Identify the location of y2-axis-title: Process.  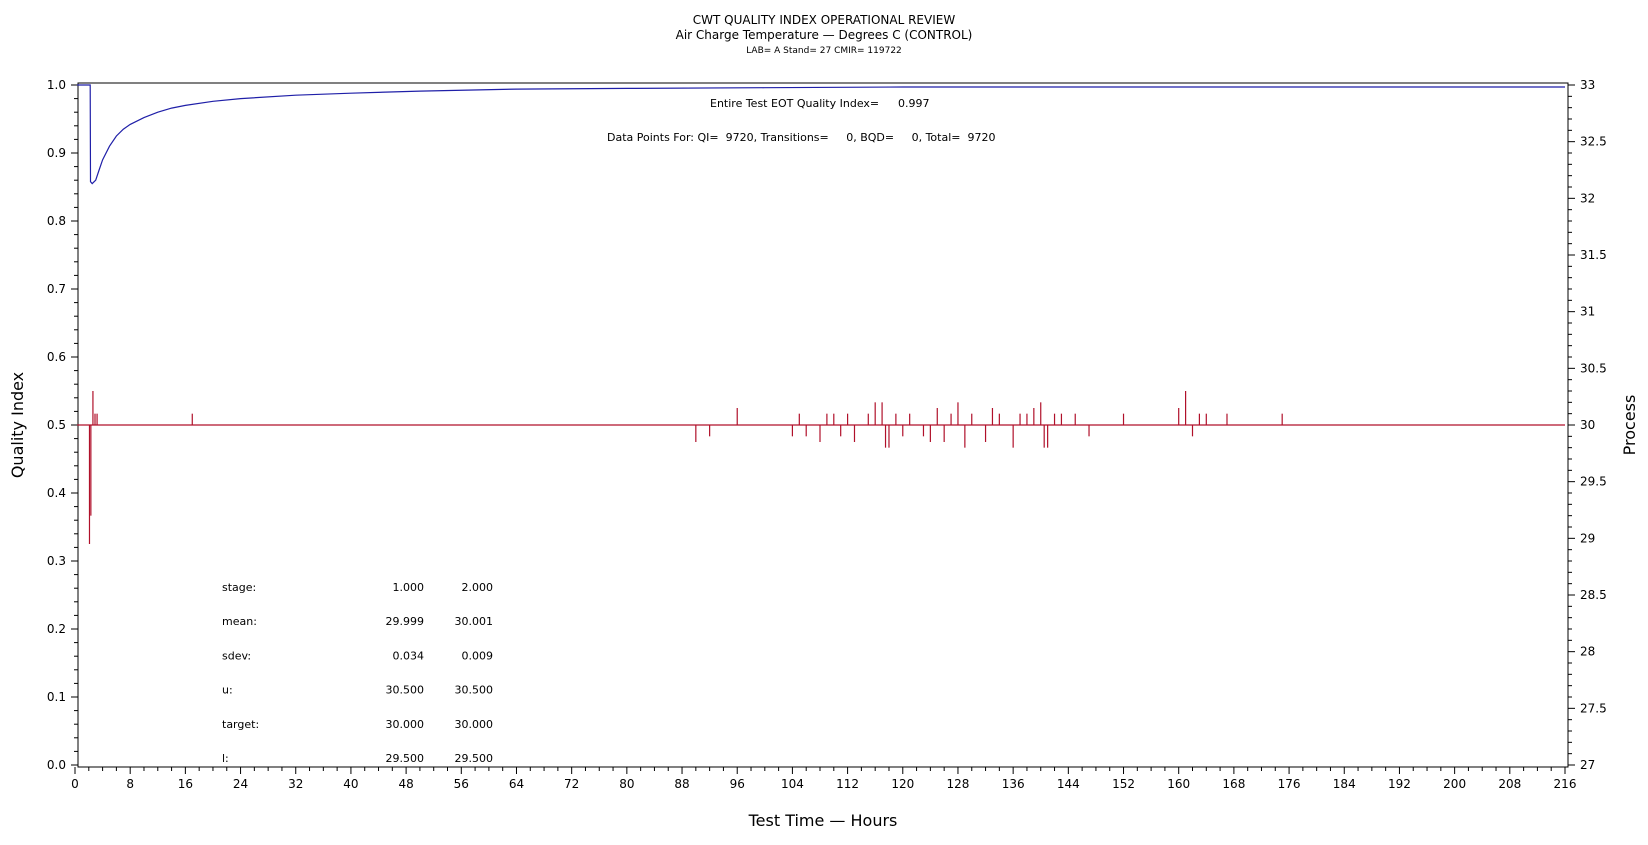
(1629, 425).